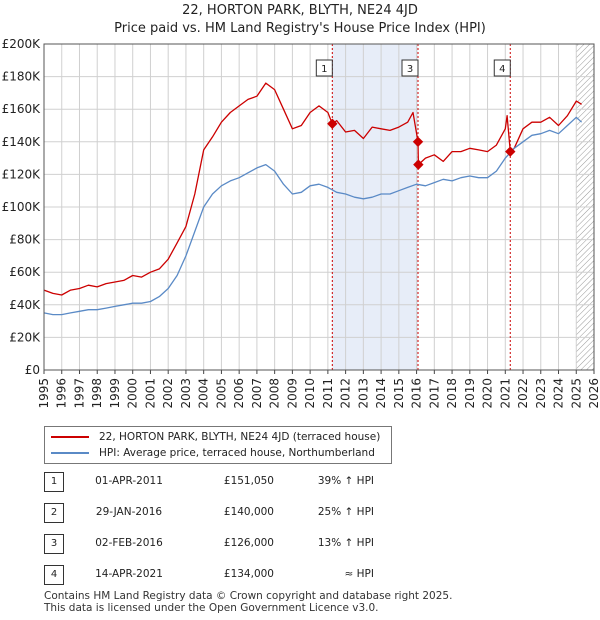 Image resolution: width=600 pixels, height=620 pixels. Describe the element at coordinates (186, 393) in the screenshot. I see `x-tick-label: 2003` at that location.